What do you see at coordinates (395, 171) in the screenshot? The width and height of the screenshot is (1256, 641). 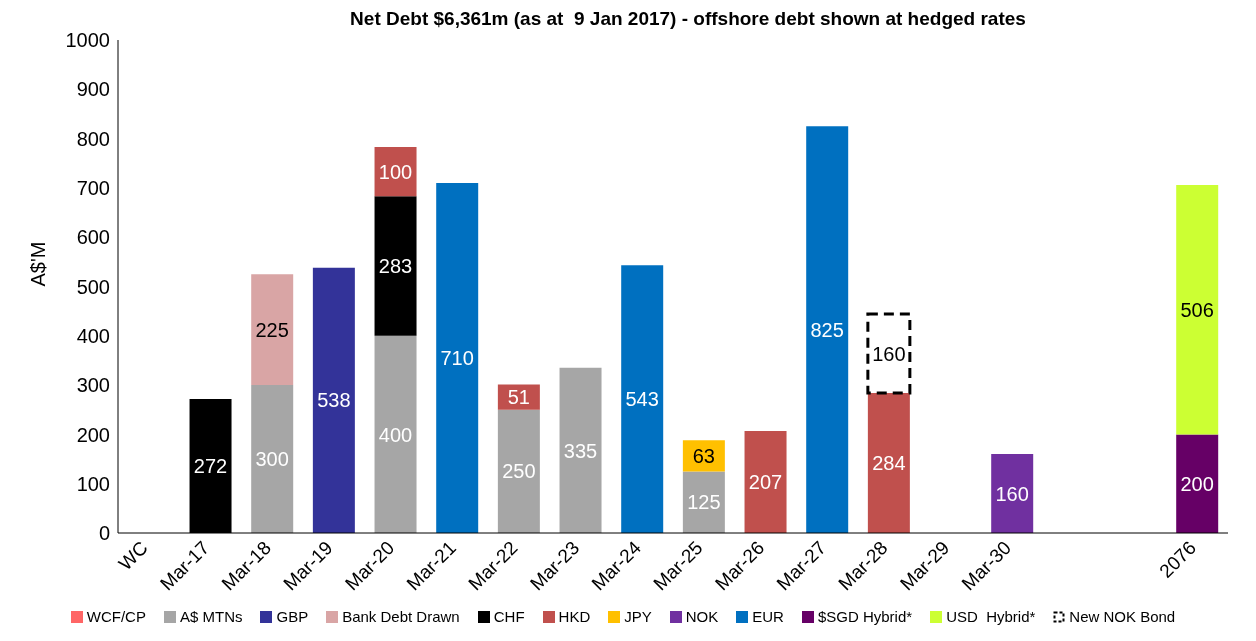 I see `data-label: 100` at bounding box center [395, 171].